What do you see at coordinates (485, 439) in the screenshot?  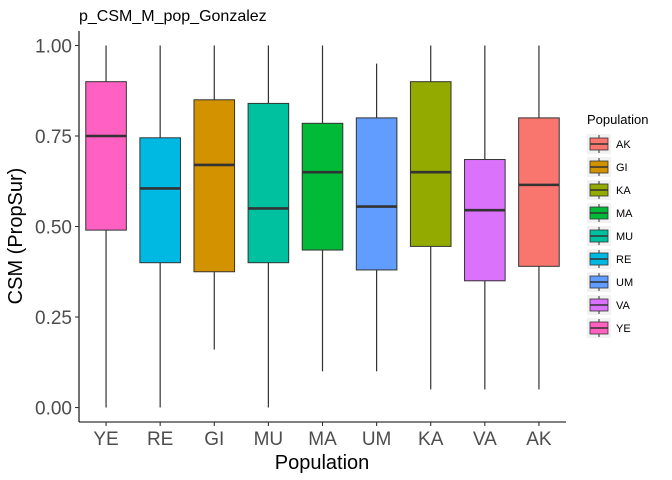 I see `x-tick-label: VA` at bounding box center [485, 439].